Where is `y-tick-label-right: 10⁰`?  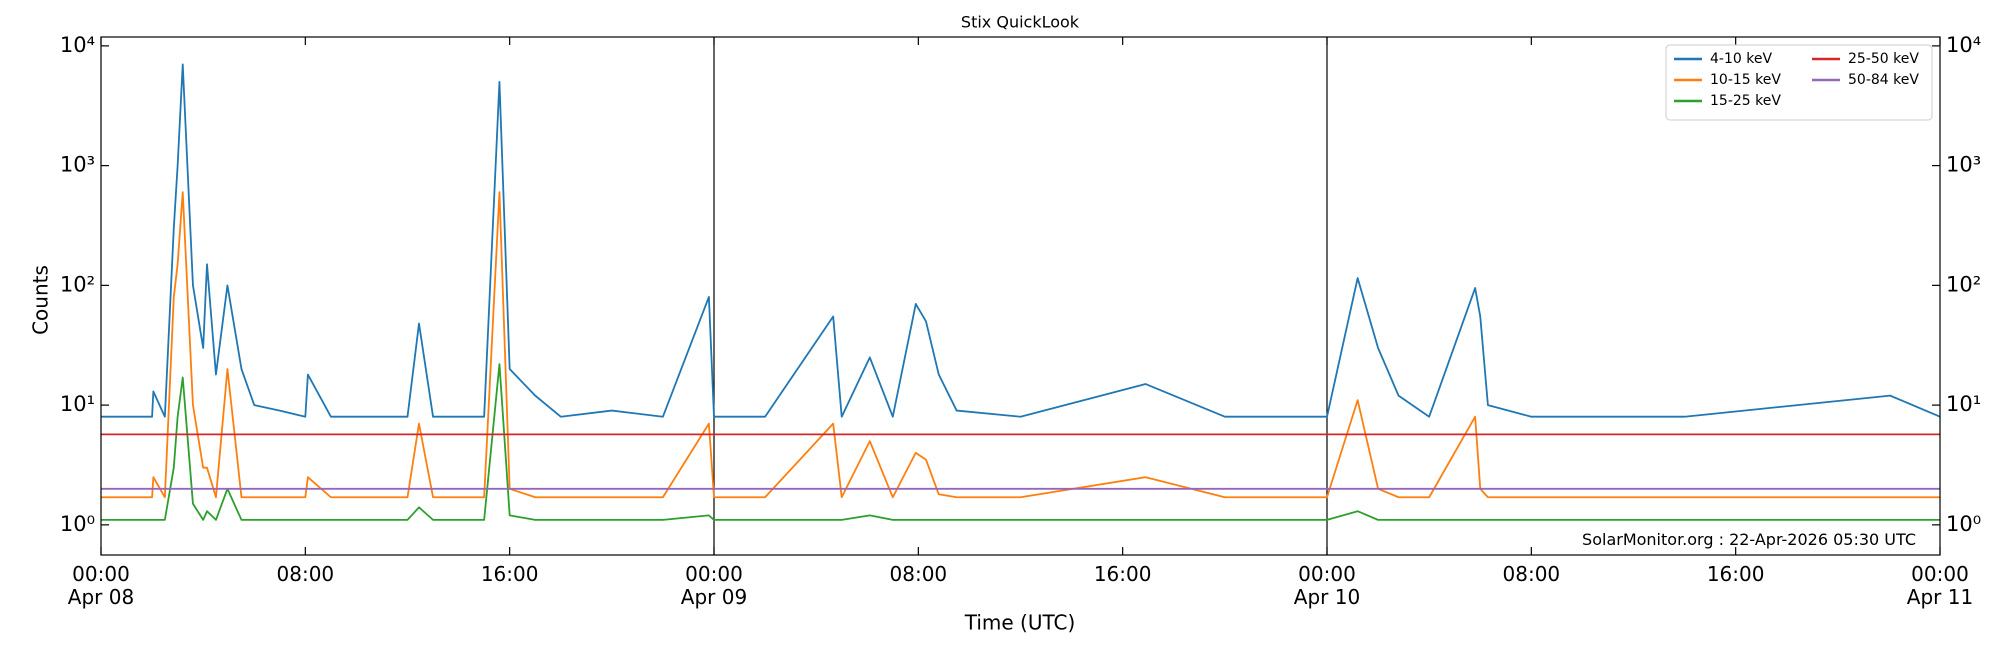
y-tick-label-right: 10⁰ is located at coordinates (1963, 524).